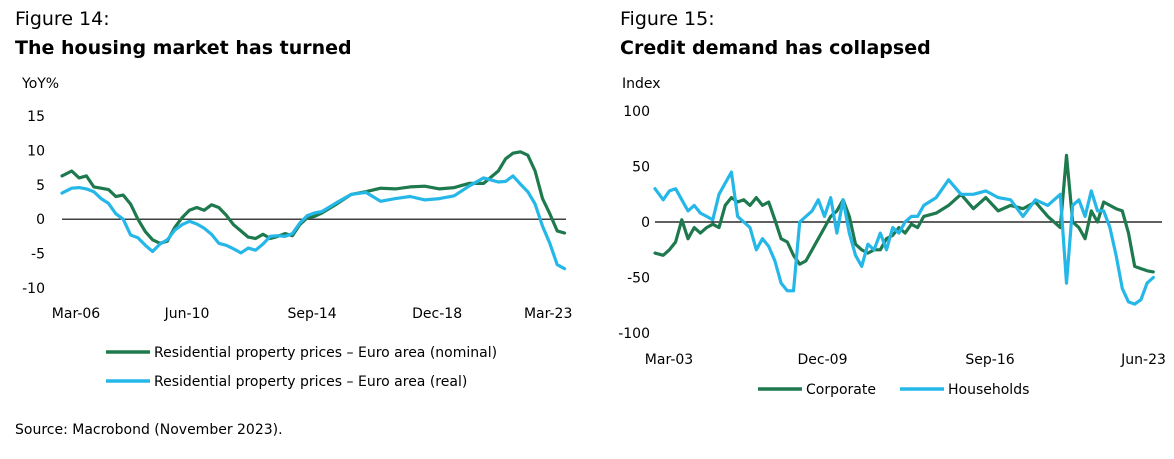 This screenshot has width=1174, height=459. I want to click on figure-15-title: Credit demand has collapsed, so click(775, 48).